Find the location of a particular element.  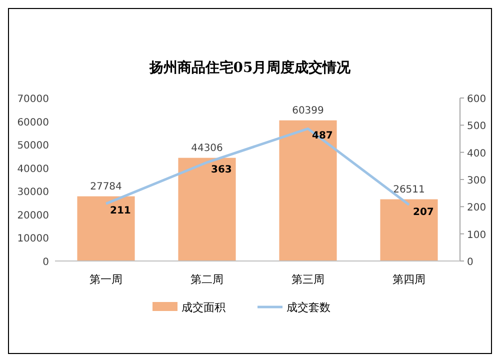

y2-tick-label: 400 is located at coordinates (476, 154).